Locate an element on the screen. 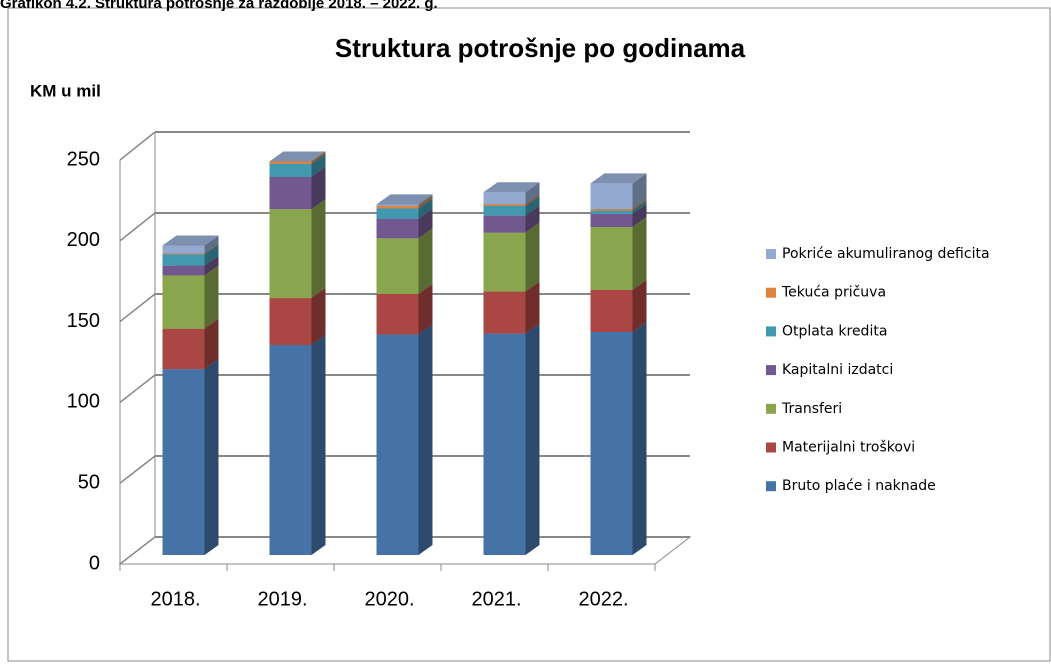  y-tick-label: 50 is located at coordinates (89, 482).